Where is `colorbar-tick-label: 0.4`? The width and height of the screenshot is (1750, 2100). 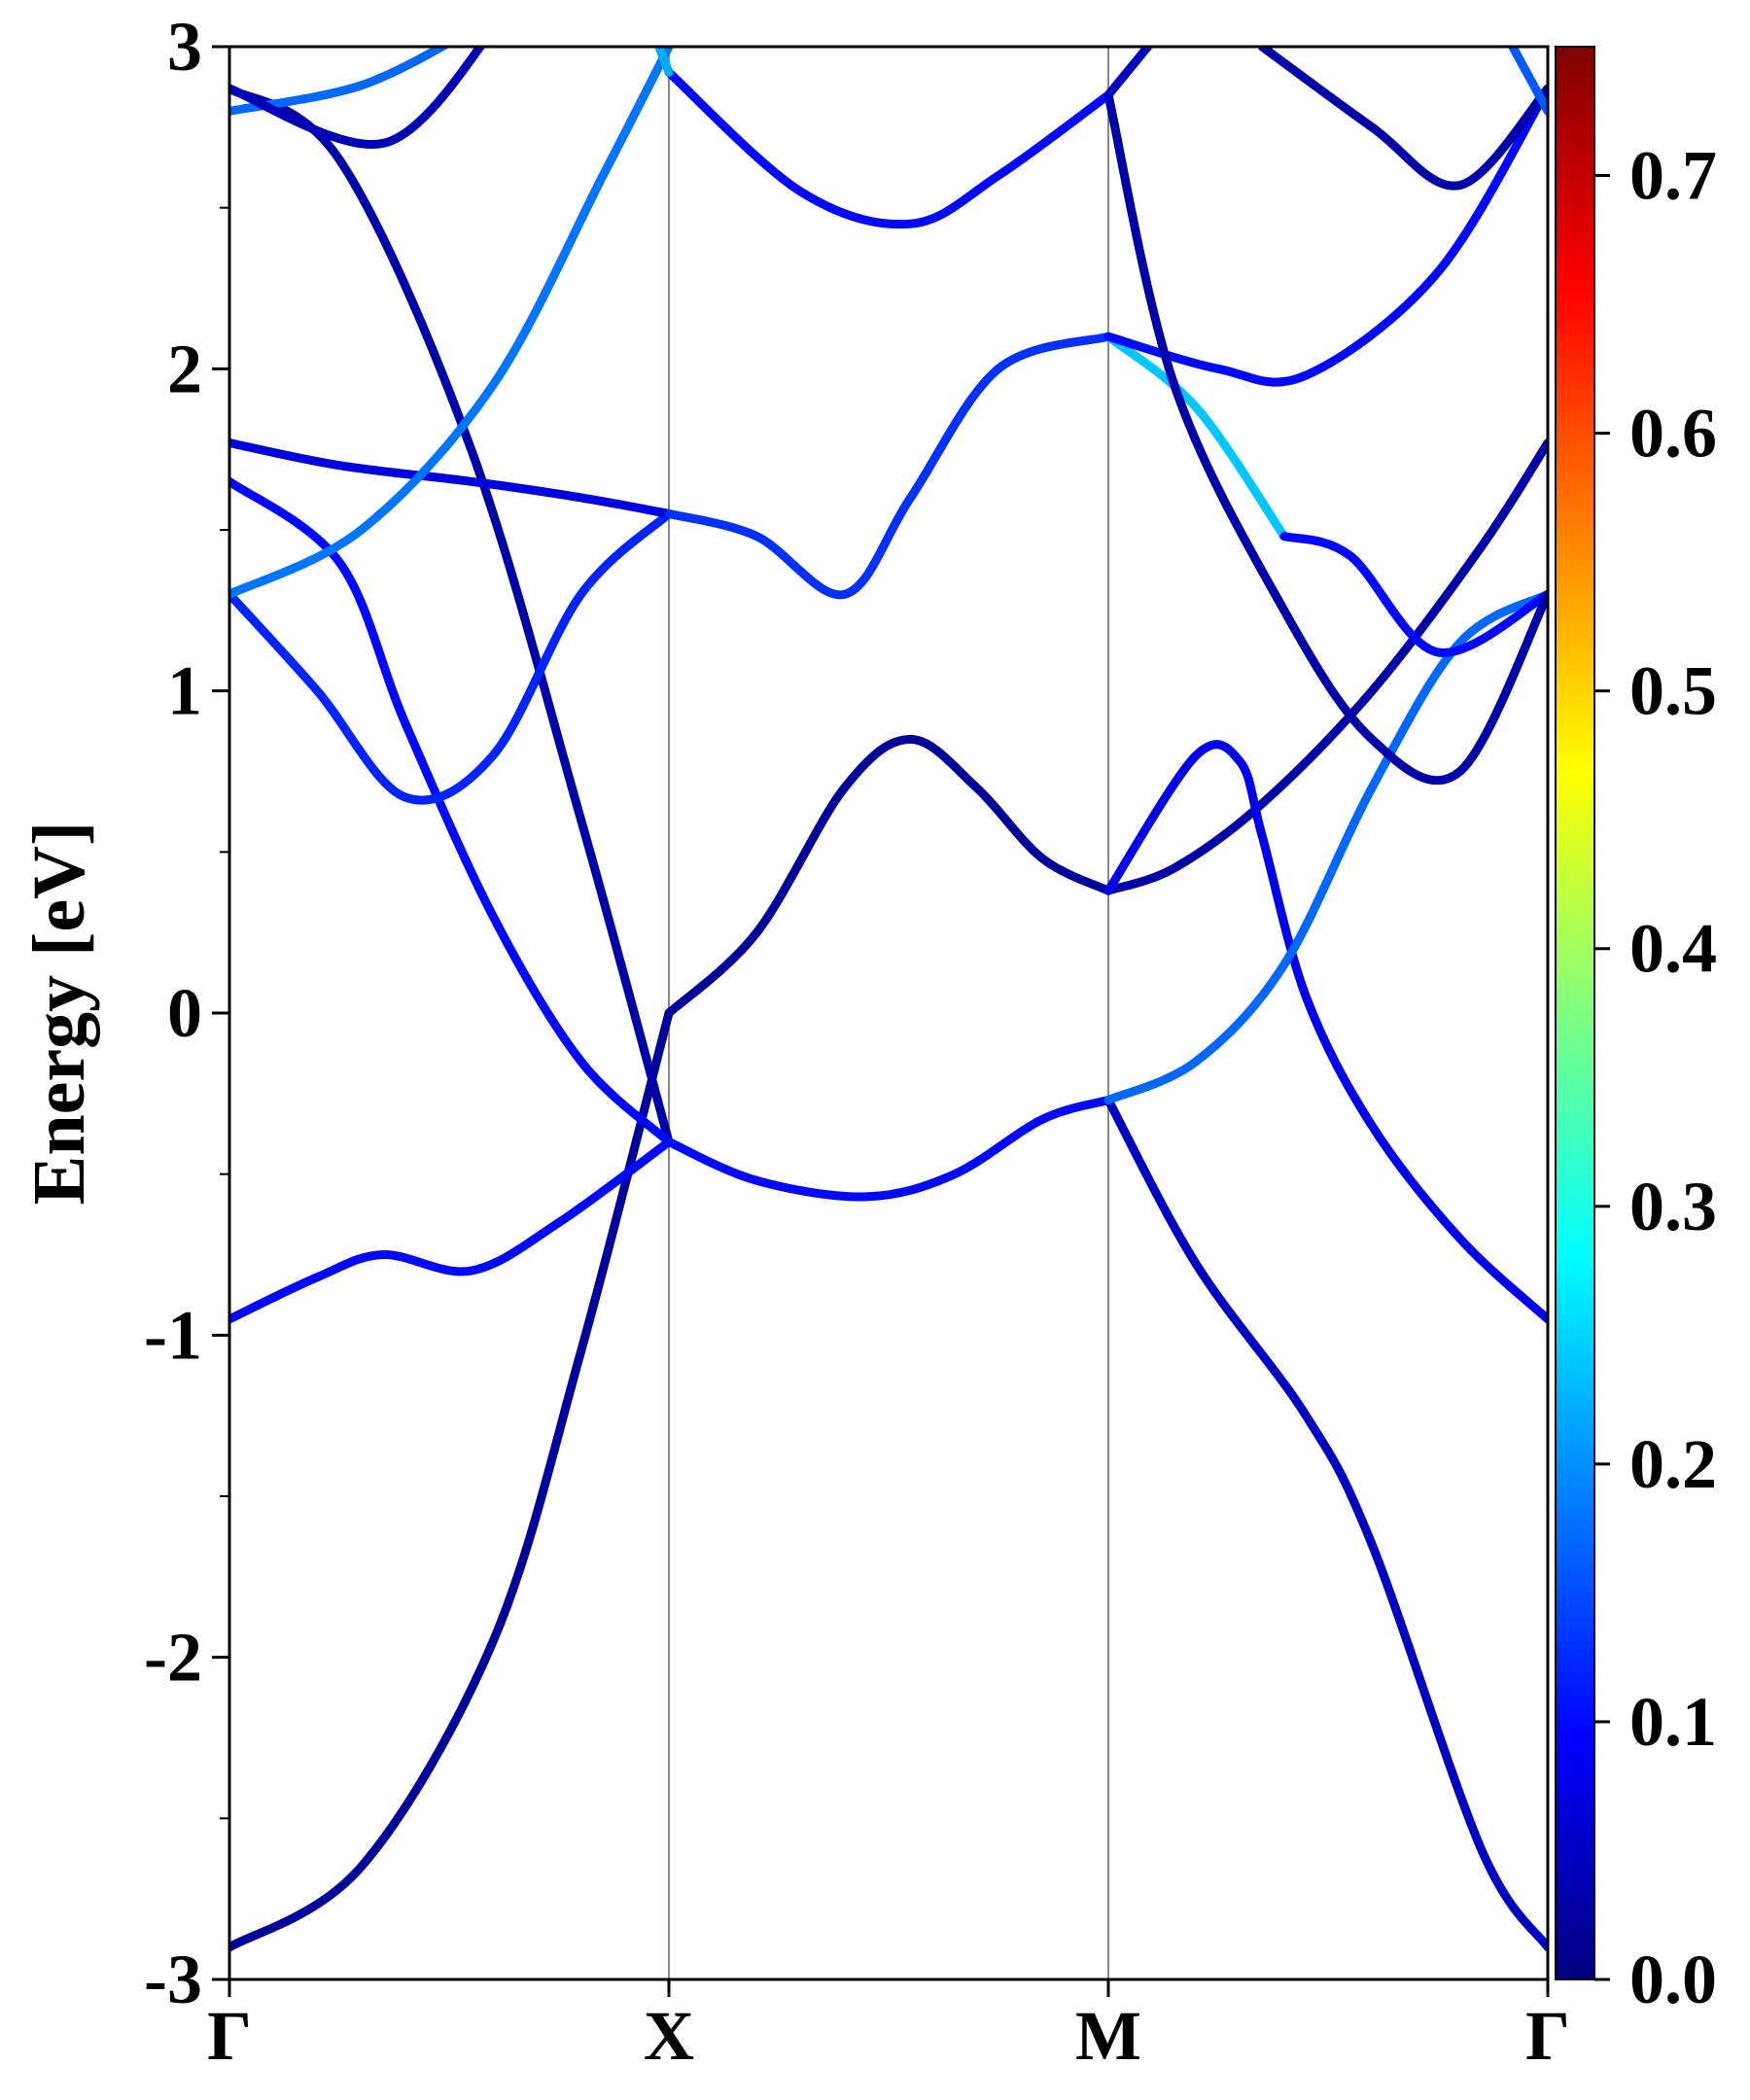 colorbar-tick-label: 0.4 is located at coordinates (1673, 949).